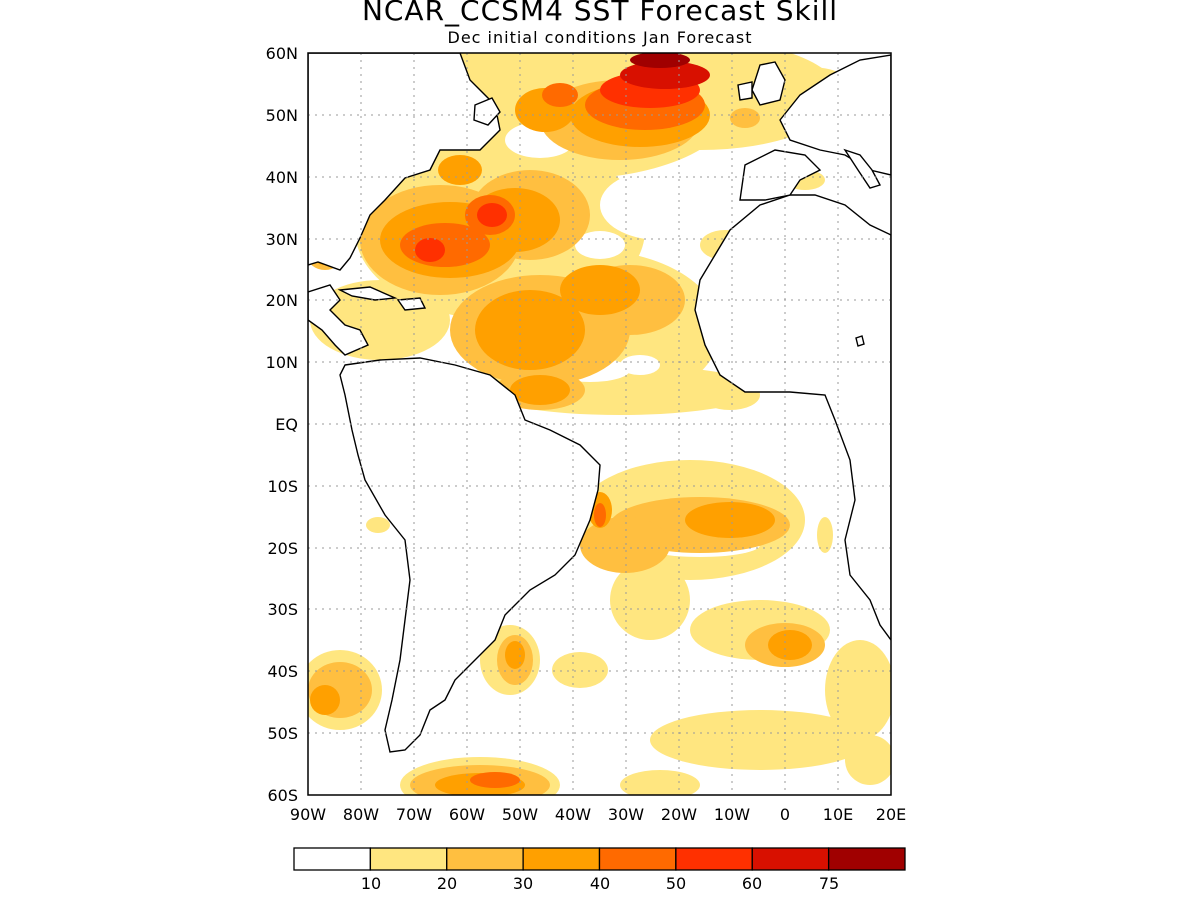  What do you see at coordinates (308, 814) in the screenshot?
I see `lon-label: 90W` at bounding box center [308, 814].